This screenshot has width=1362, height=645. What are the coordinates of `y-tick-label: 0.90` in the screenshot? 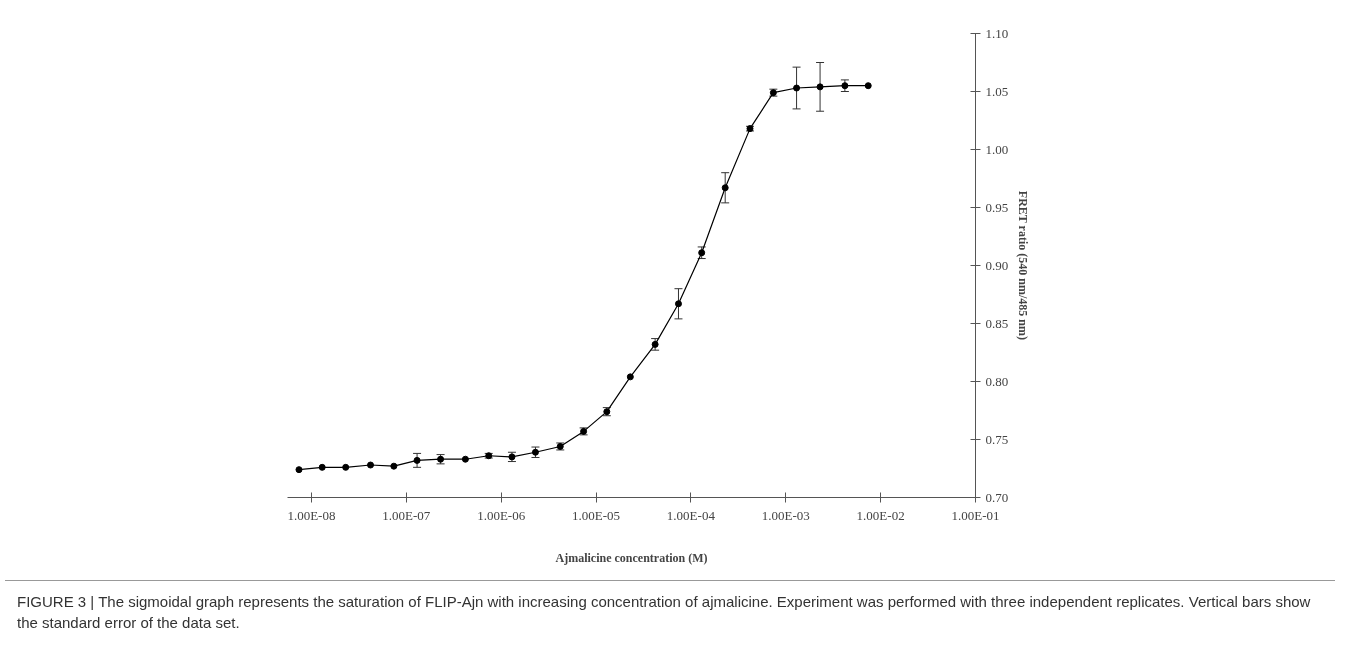 It's located at (997, 265).